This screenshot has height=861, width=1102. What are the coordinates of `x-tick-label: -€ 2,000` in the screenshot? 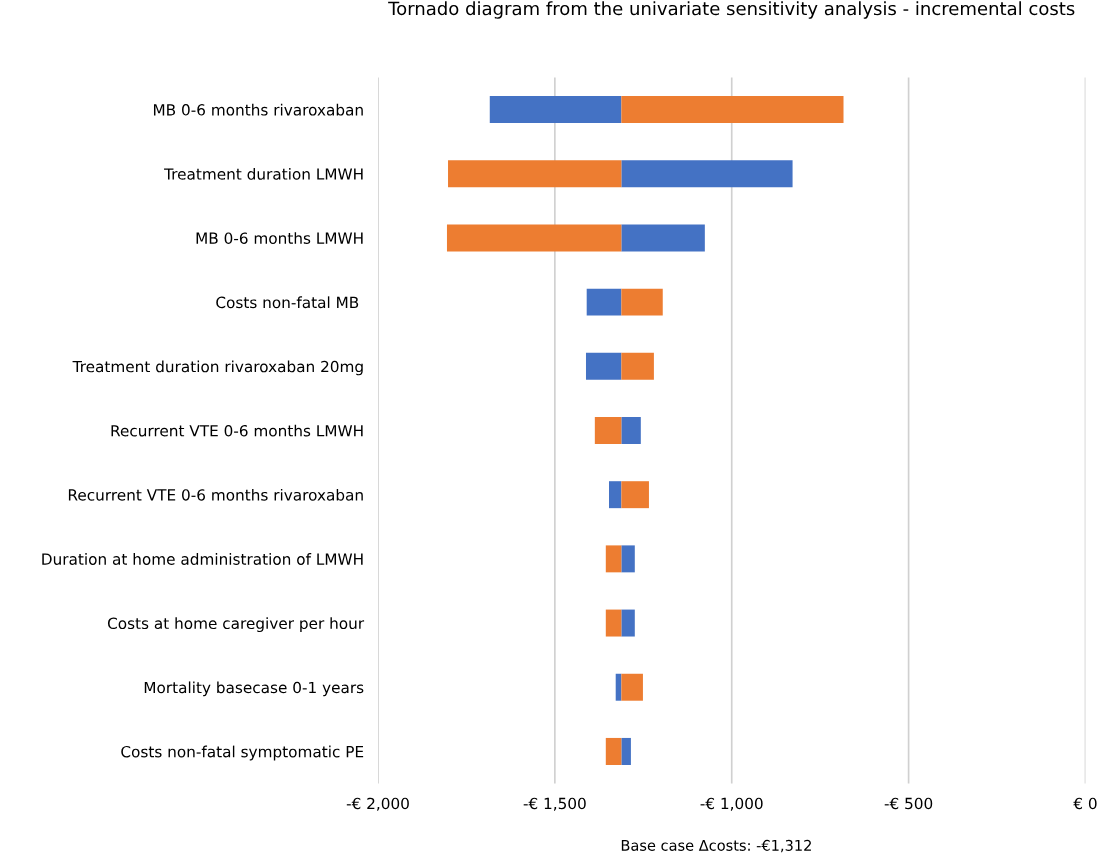 It's located at (377, 804).